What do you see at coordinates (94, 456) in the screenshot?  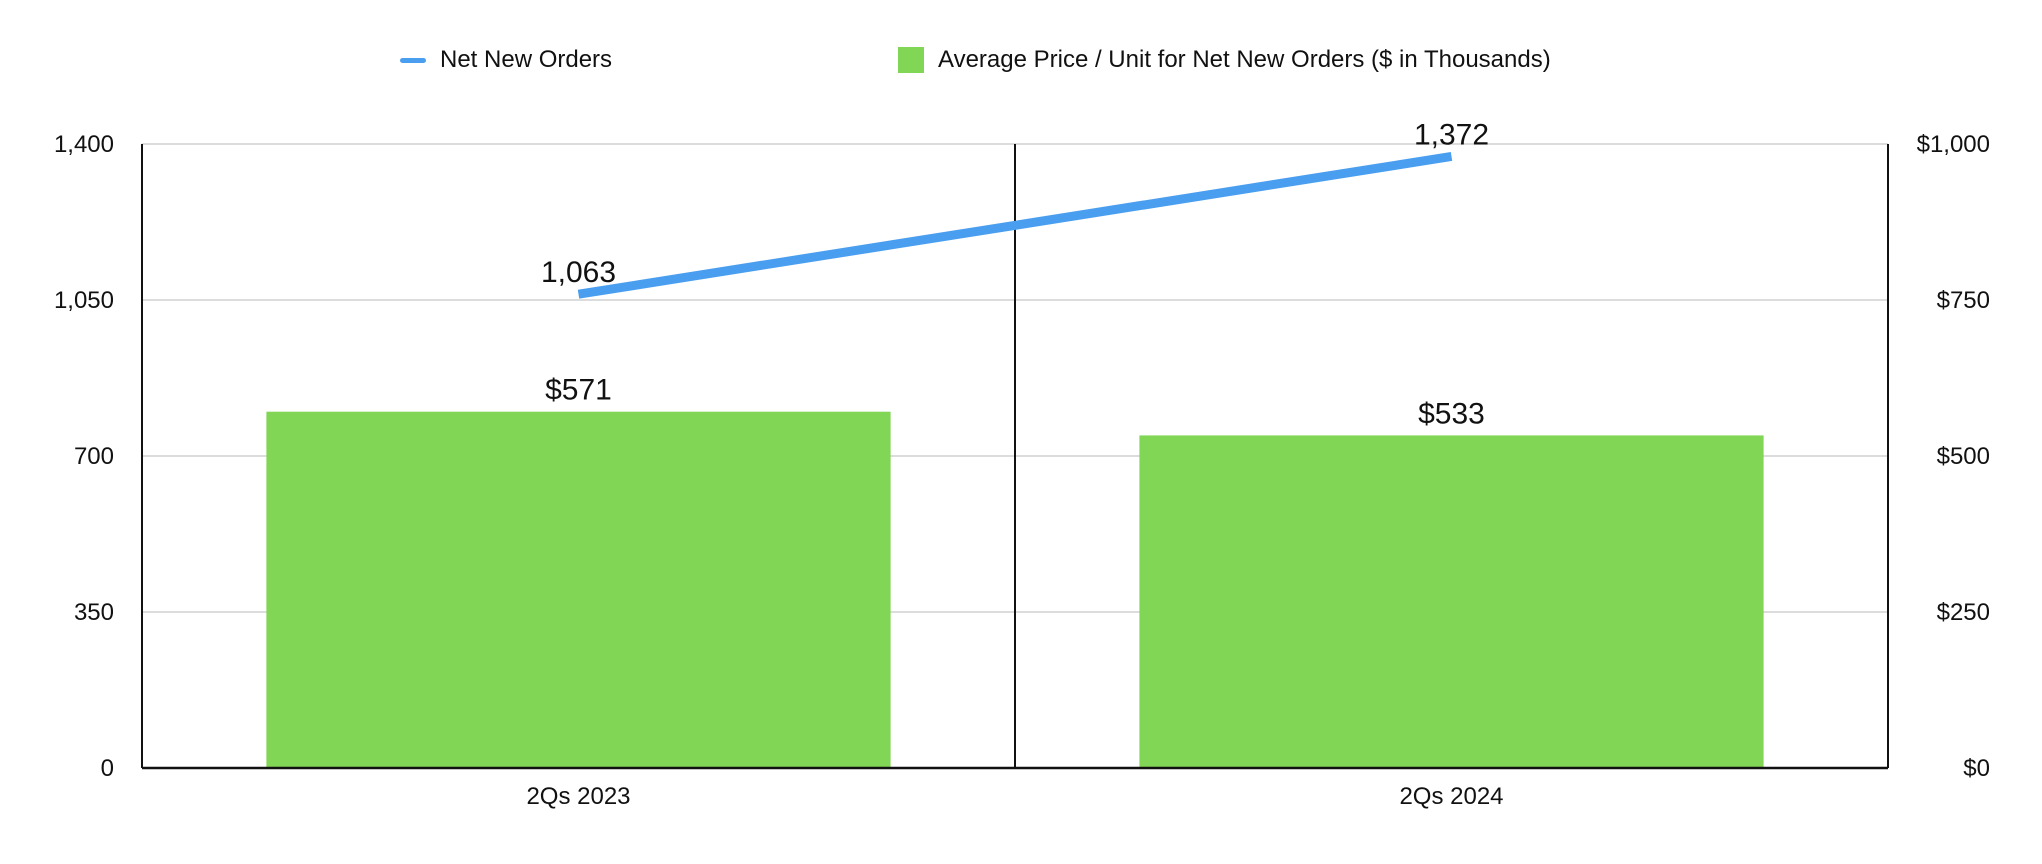 I see `y-left-tick-label: 700` at bounding box center [94, 456].